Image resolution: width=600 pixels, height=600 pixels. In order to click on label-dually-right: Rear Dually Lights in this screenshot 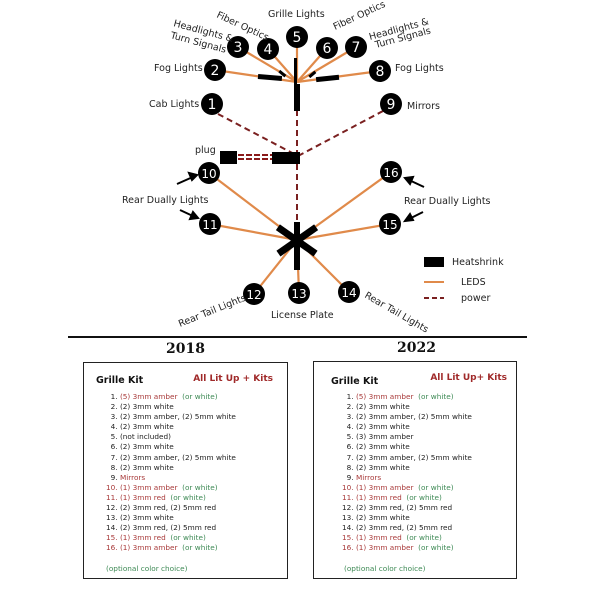, I will do `click(447, 201)`.